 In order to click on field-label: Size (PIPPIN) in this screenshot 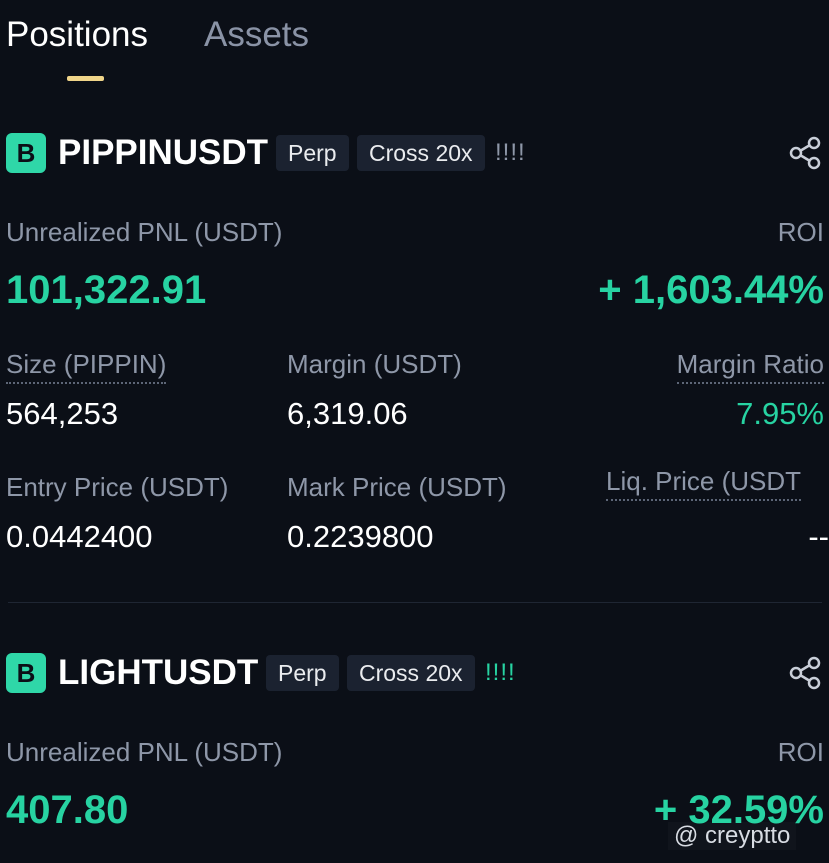, I will do `click(86, 366)`.